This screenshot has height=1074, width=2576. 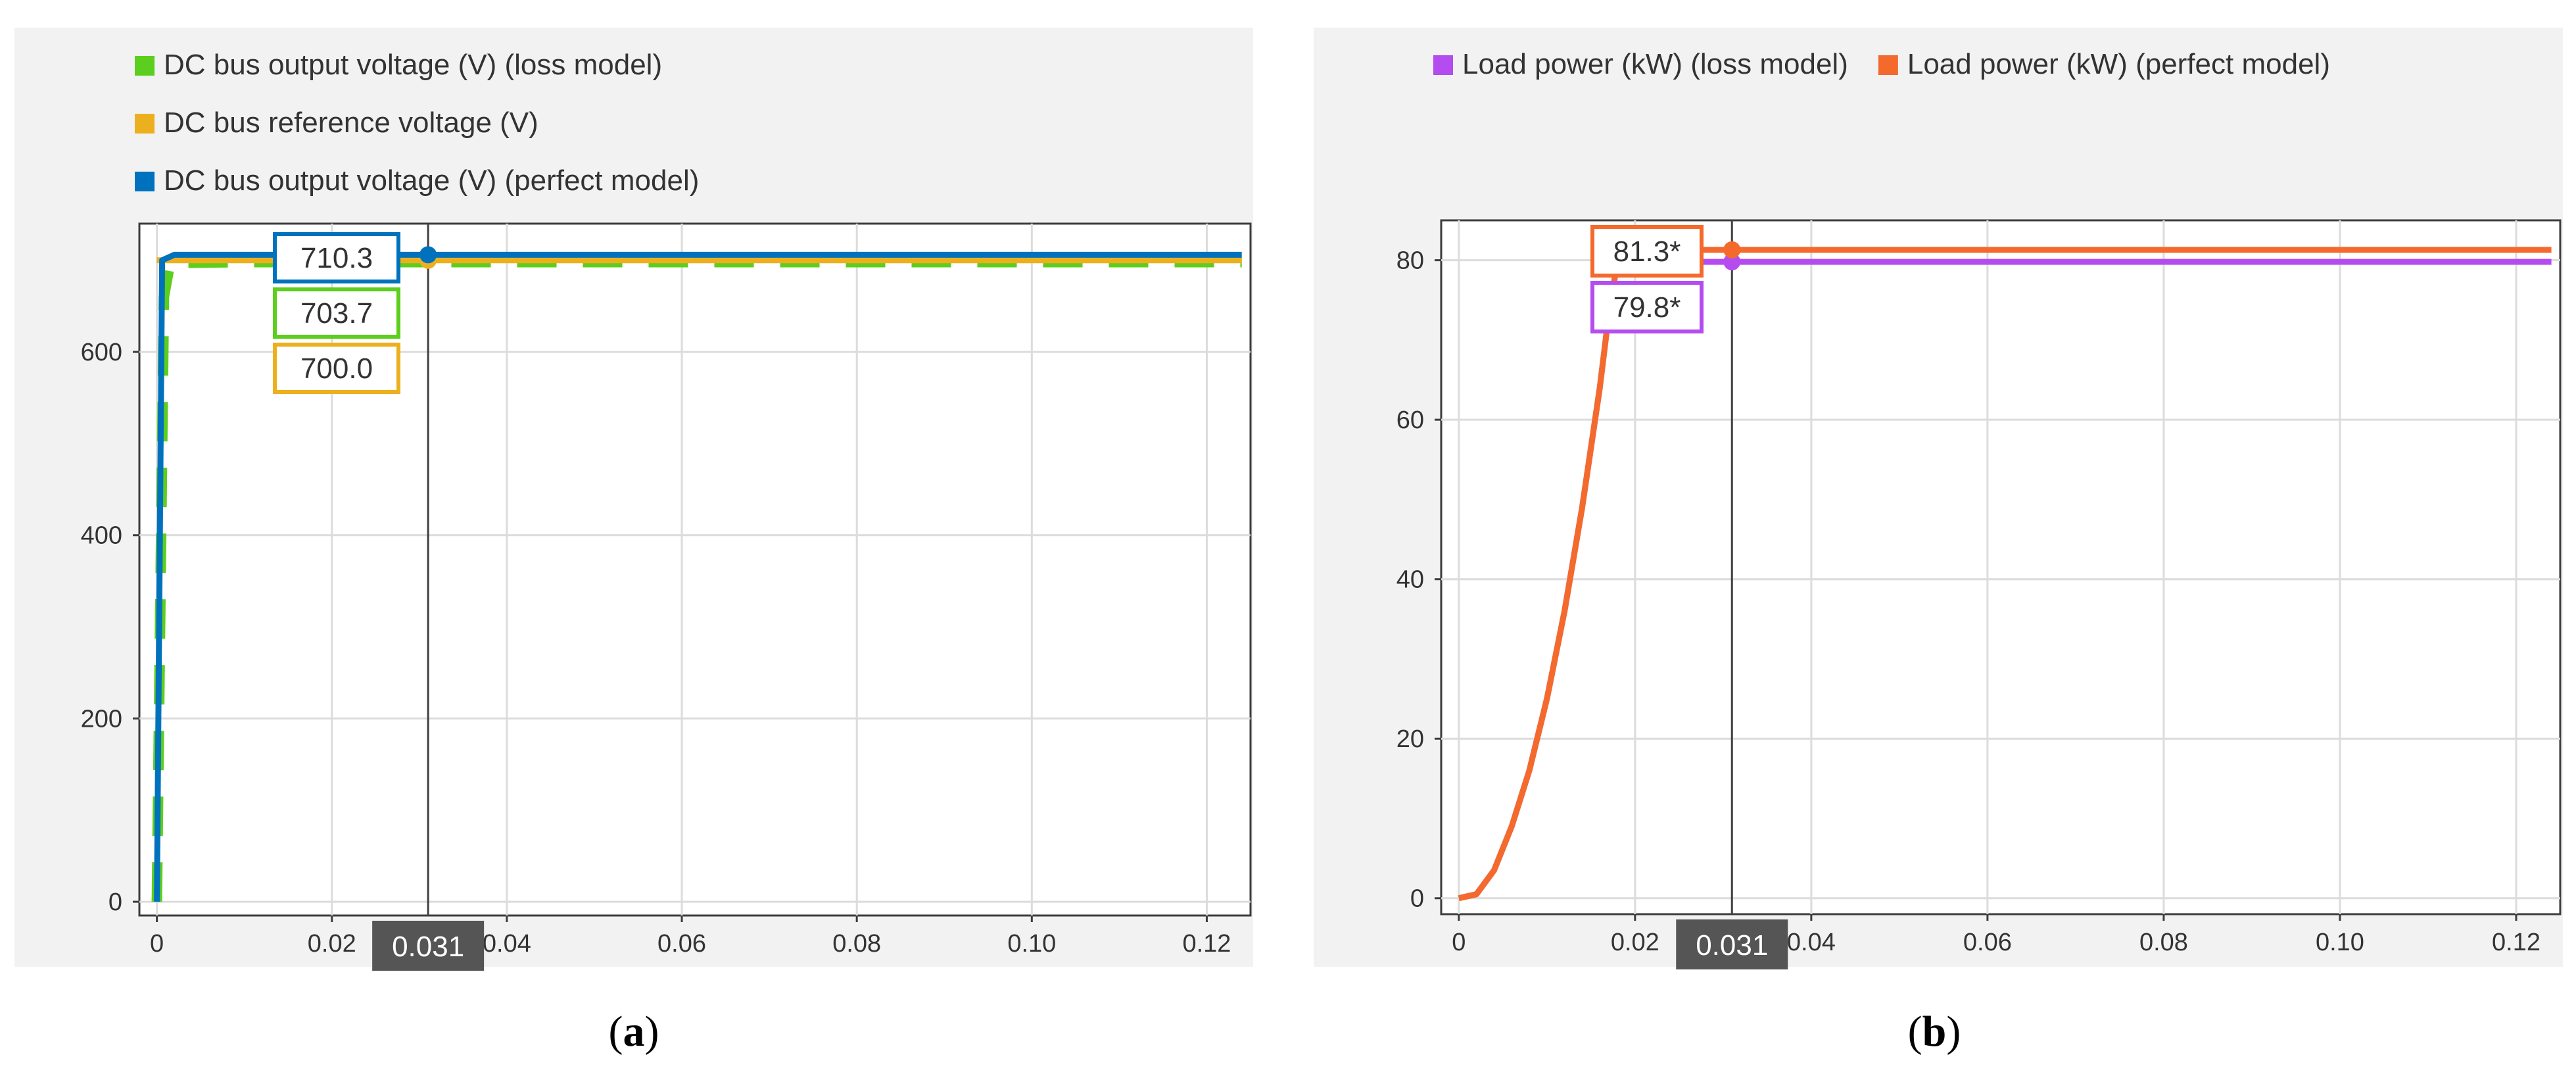 What do you see at coordinates (1410, 580) in the screenshot?
I see `y-tick-label: 40` at bounding box center [1410, 580].